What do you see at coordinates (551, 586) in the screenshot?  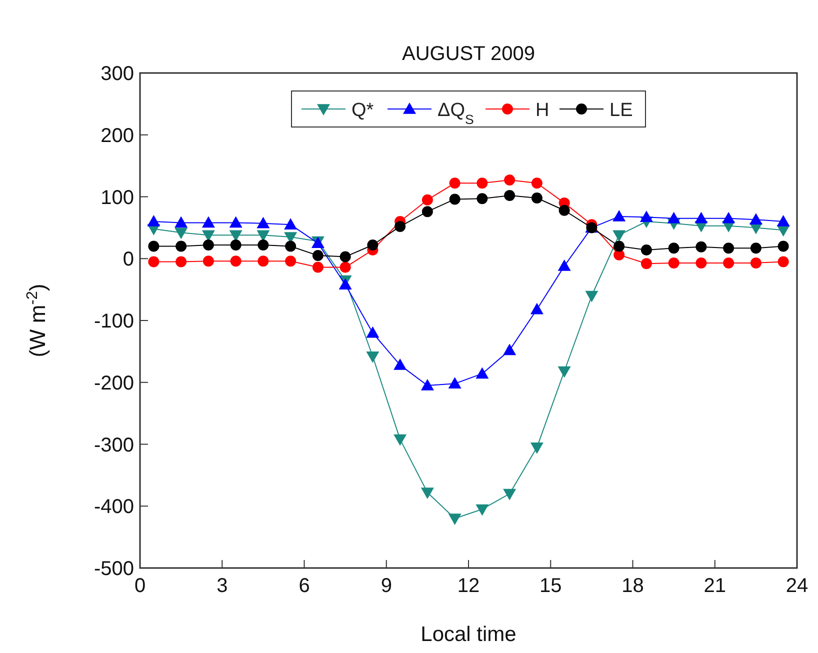 I see `x-tick-label: 15` at bounding box center [551, 586].